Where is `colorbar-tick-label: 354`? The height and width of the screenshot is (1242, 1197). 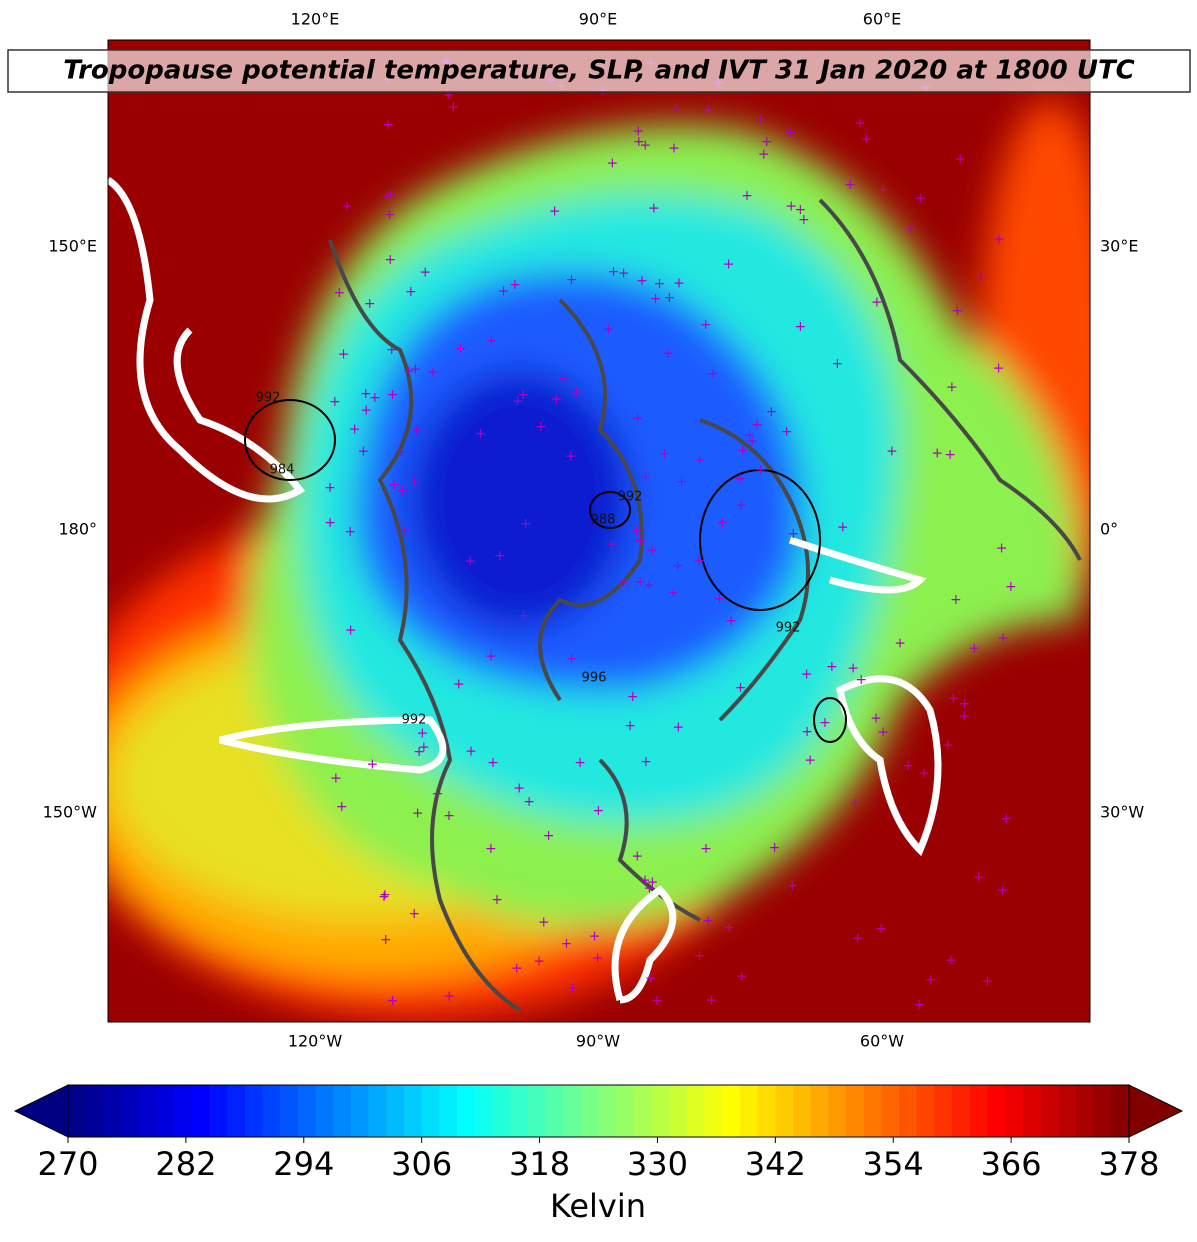
colorbar-tick-label: 354 is located at coordinates (893, 1164).